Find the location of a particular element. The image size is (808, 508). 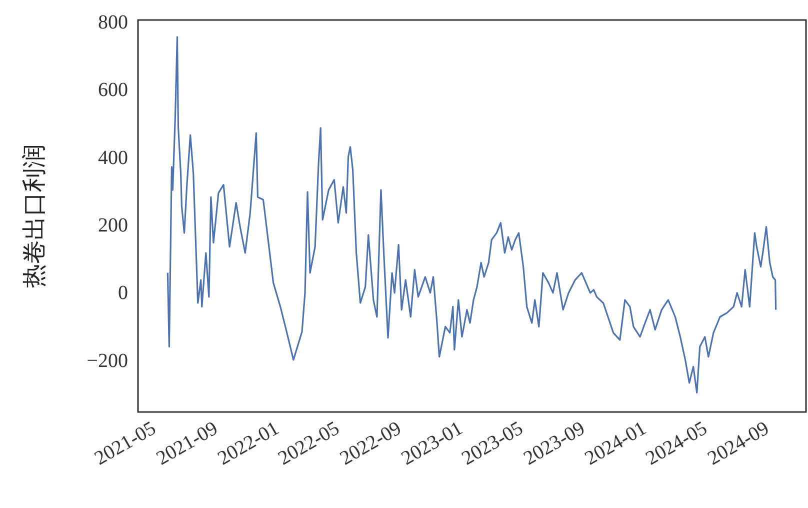

y-tick-label: 0 is located at coordinates (123, 293).